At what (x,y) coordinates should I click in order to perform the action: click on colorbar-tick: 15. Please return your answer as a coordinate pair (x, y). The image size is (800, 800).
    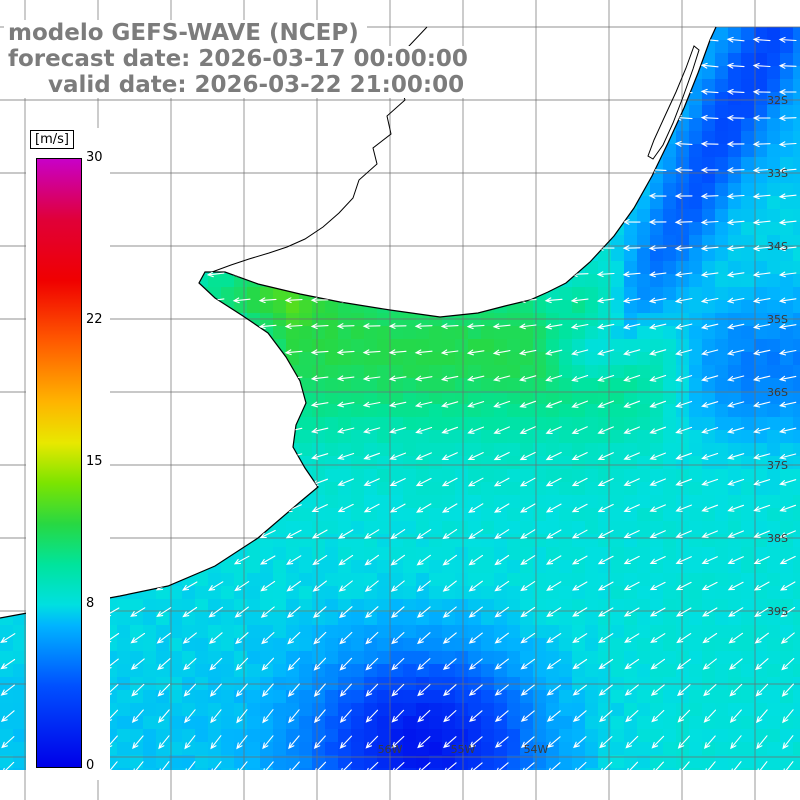
    Looking at the image, I should click on (94, 461).